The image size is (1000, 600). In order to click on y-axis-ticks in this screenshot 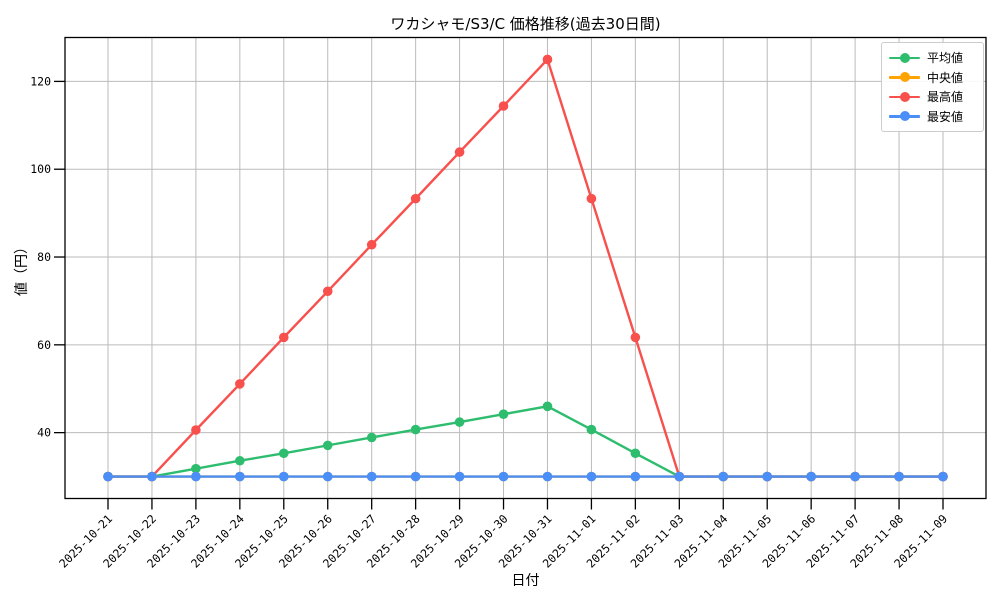, I will do `click(59, 257)`.